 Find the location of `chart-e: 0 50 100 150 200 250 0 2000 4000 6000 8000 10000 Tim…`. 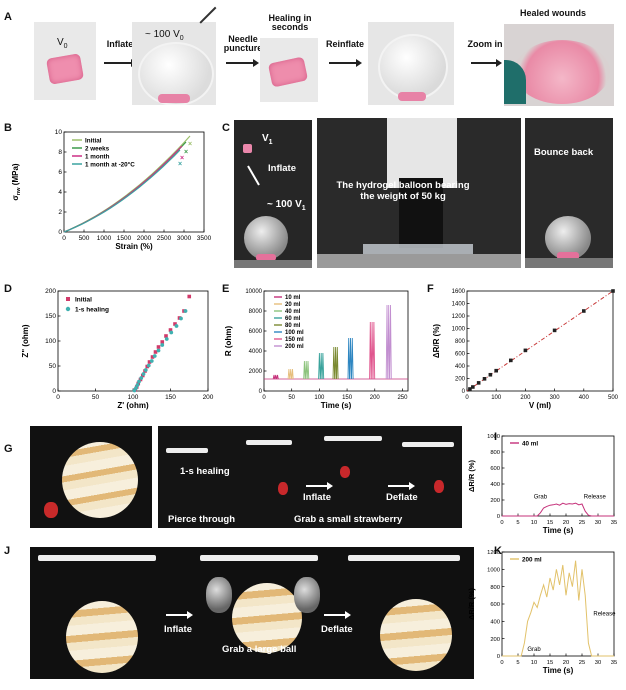

chart-e: 0 50 100 150 200 250 0 2000 4000 6000 8000 10000 Tim… is located at coordinates (316, 349).